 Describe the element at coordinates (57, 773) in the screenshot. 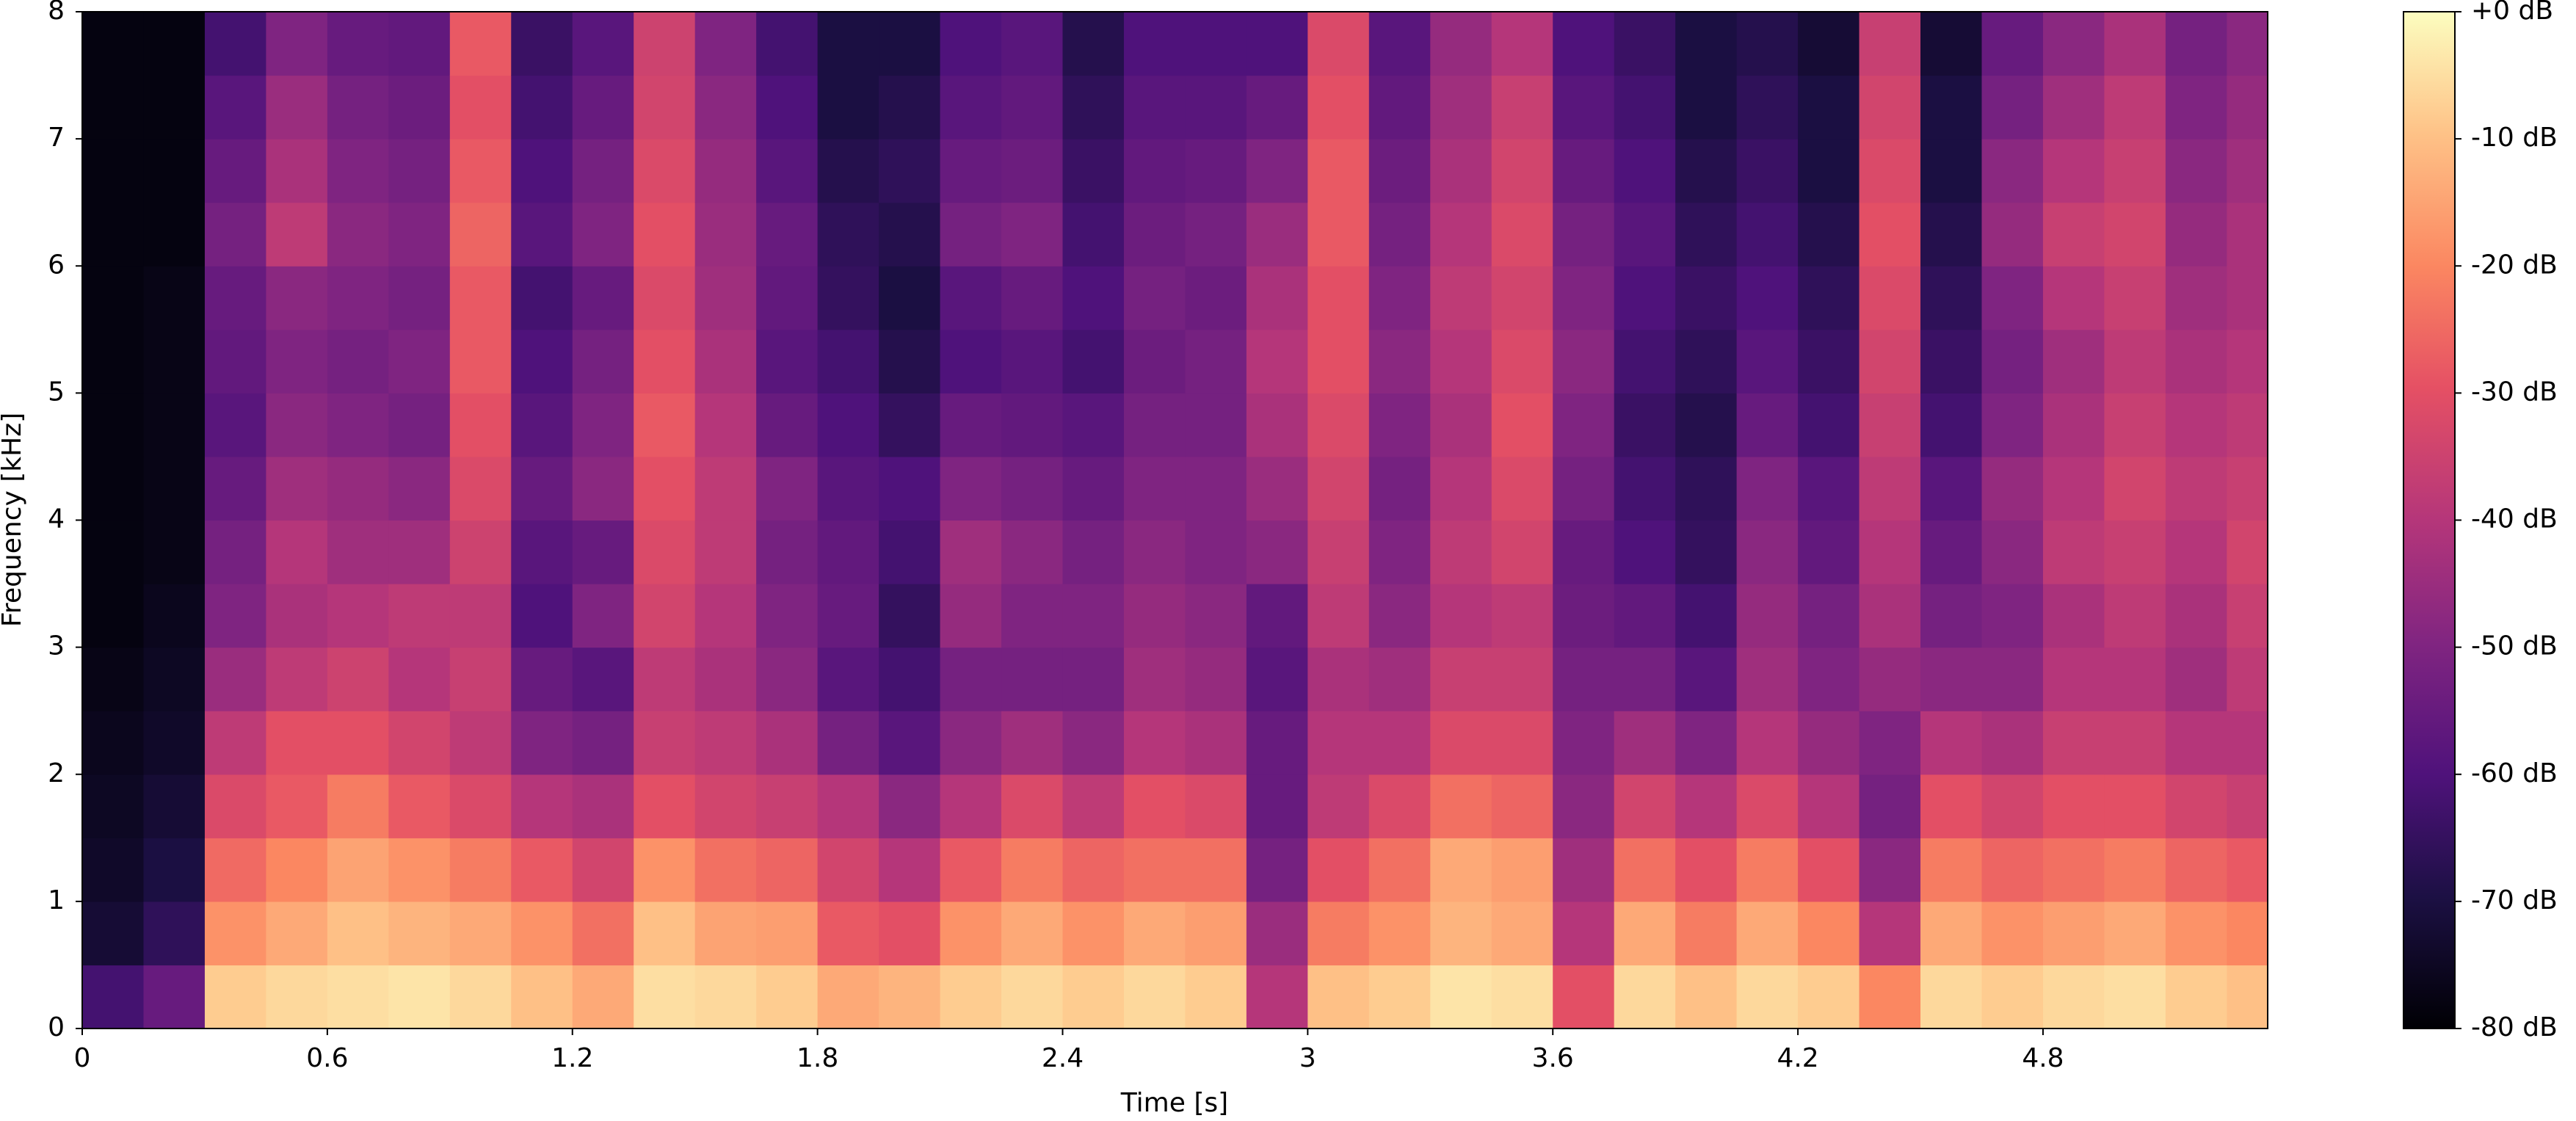

I see `y-tick-label: 2` at that location.